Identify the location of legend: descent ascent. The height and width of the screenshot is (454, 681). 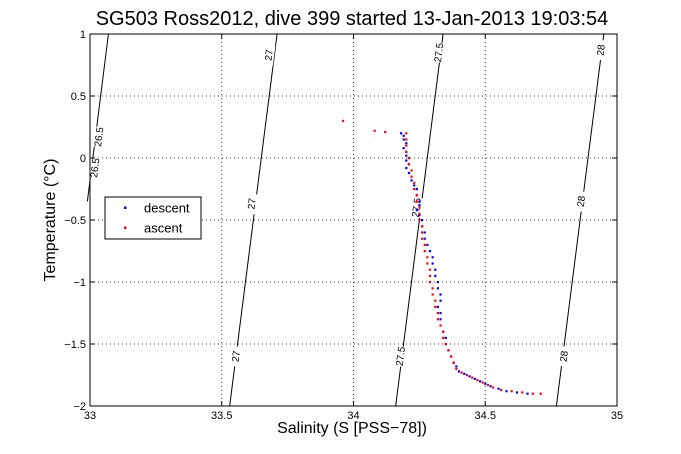
(153, 218).